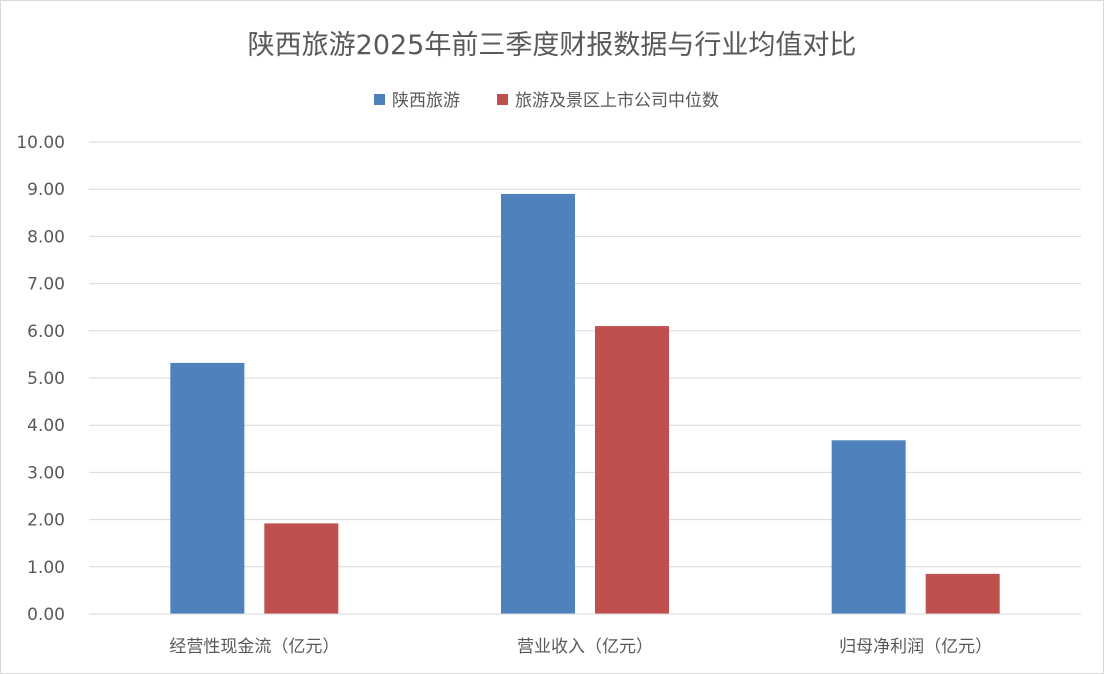  What do you see at coordinates (46, 521) in the screenshot?
I see `y-tick-label: 2.00` at bounding box center [46, 521].